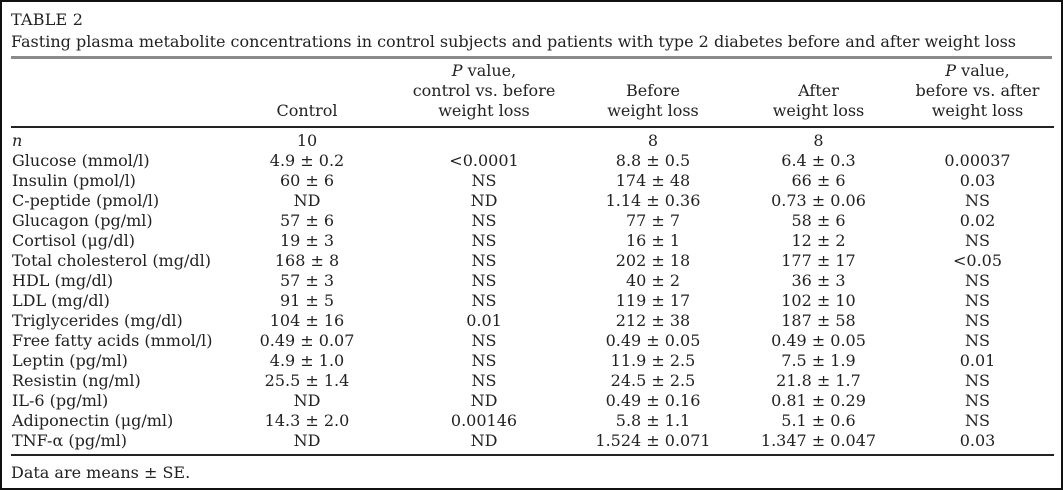 The image size is (1063, 490). I want to click on cell: 1.524 ± 0.071, so click(653, 440).